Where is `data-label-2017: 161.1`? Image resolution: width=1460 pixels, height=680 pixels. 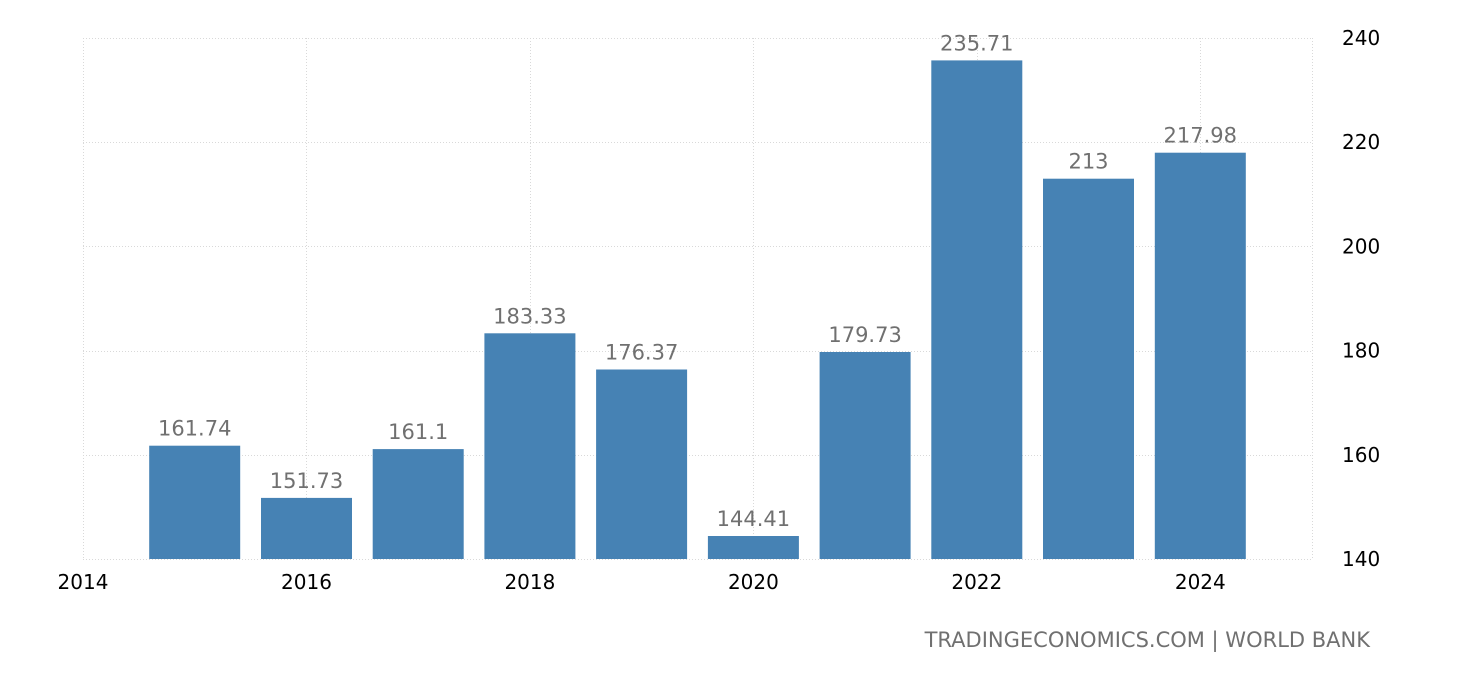
data-label-2017: 161.1 is located at coordinates (418, 432).